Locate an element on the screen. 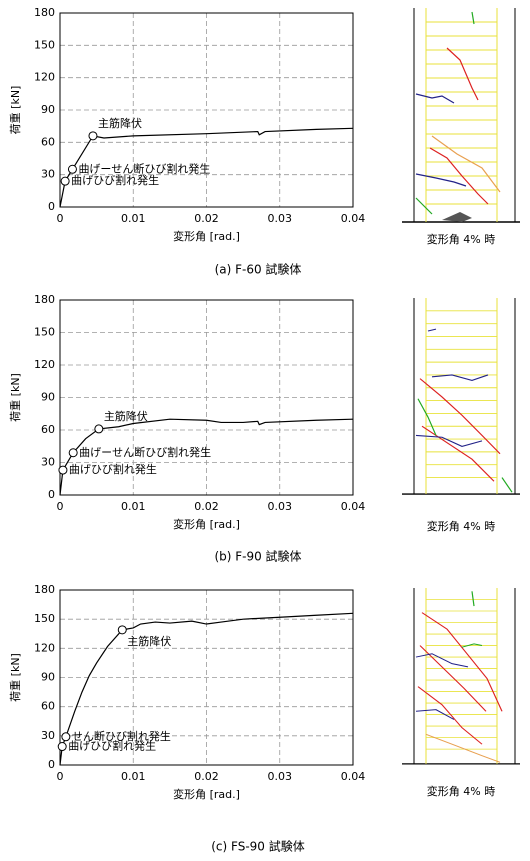 Image resolution: width=530 pixels, height=861 pixels. spall is located at coordinates (457, 217).